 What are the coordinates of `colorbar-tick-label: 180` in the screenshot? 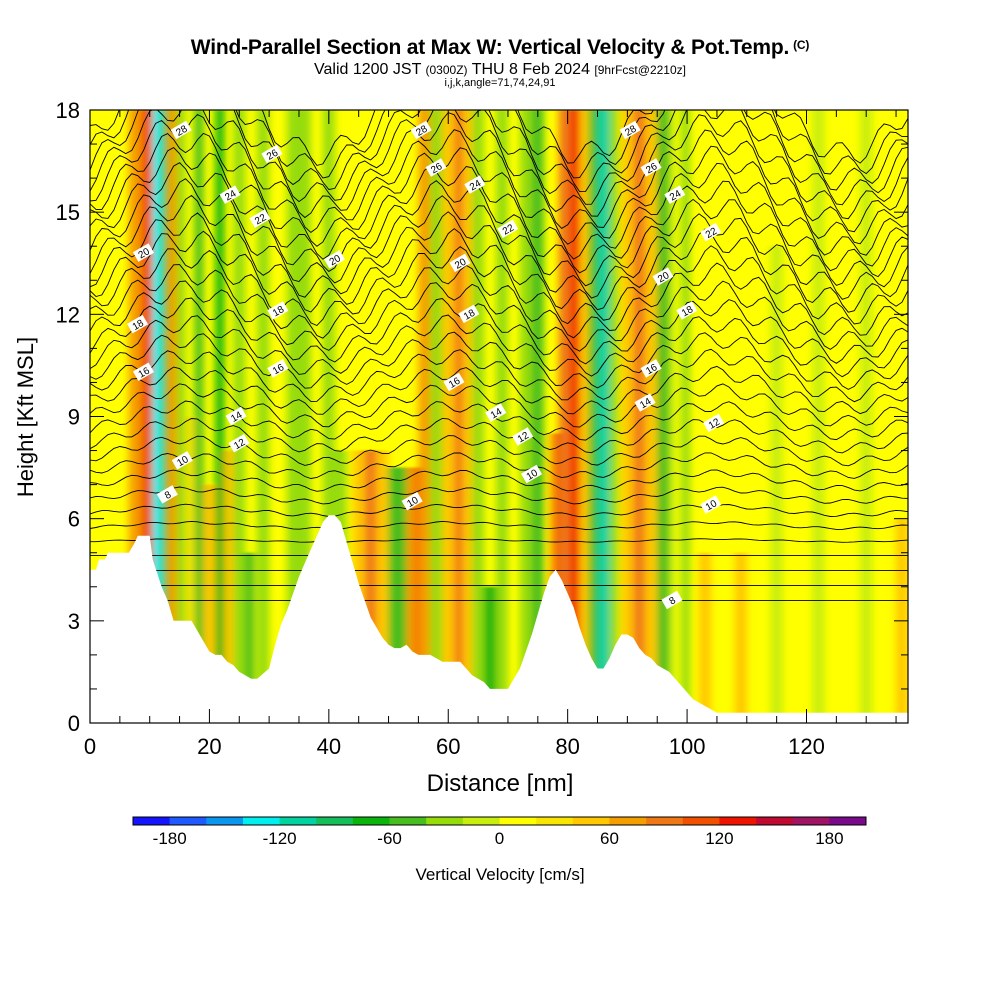 It's located at (829, 838).